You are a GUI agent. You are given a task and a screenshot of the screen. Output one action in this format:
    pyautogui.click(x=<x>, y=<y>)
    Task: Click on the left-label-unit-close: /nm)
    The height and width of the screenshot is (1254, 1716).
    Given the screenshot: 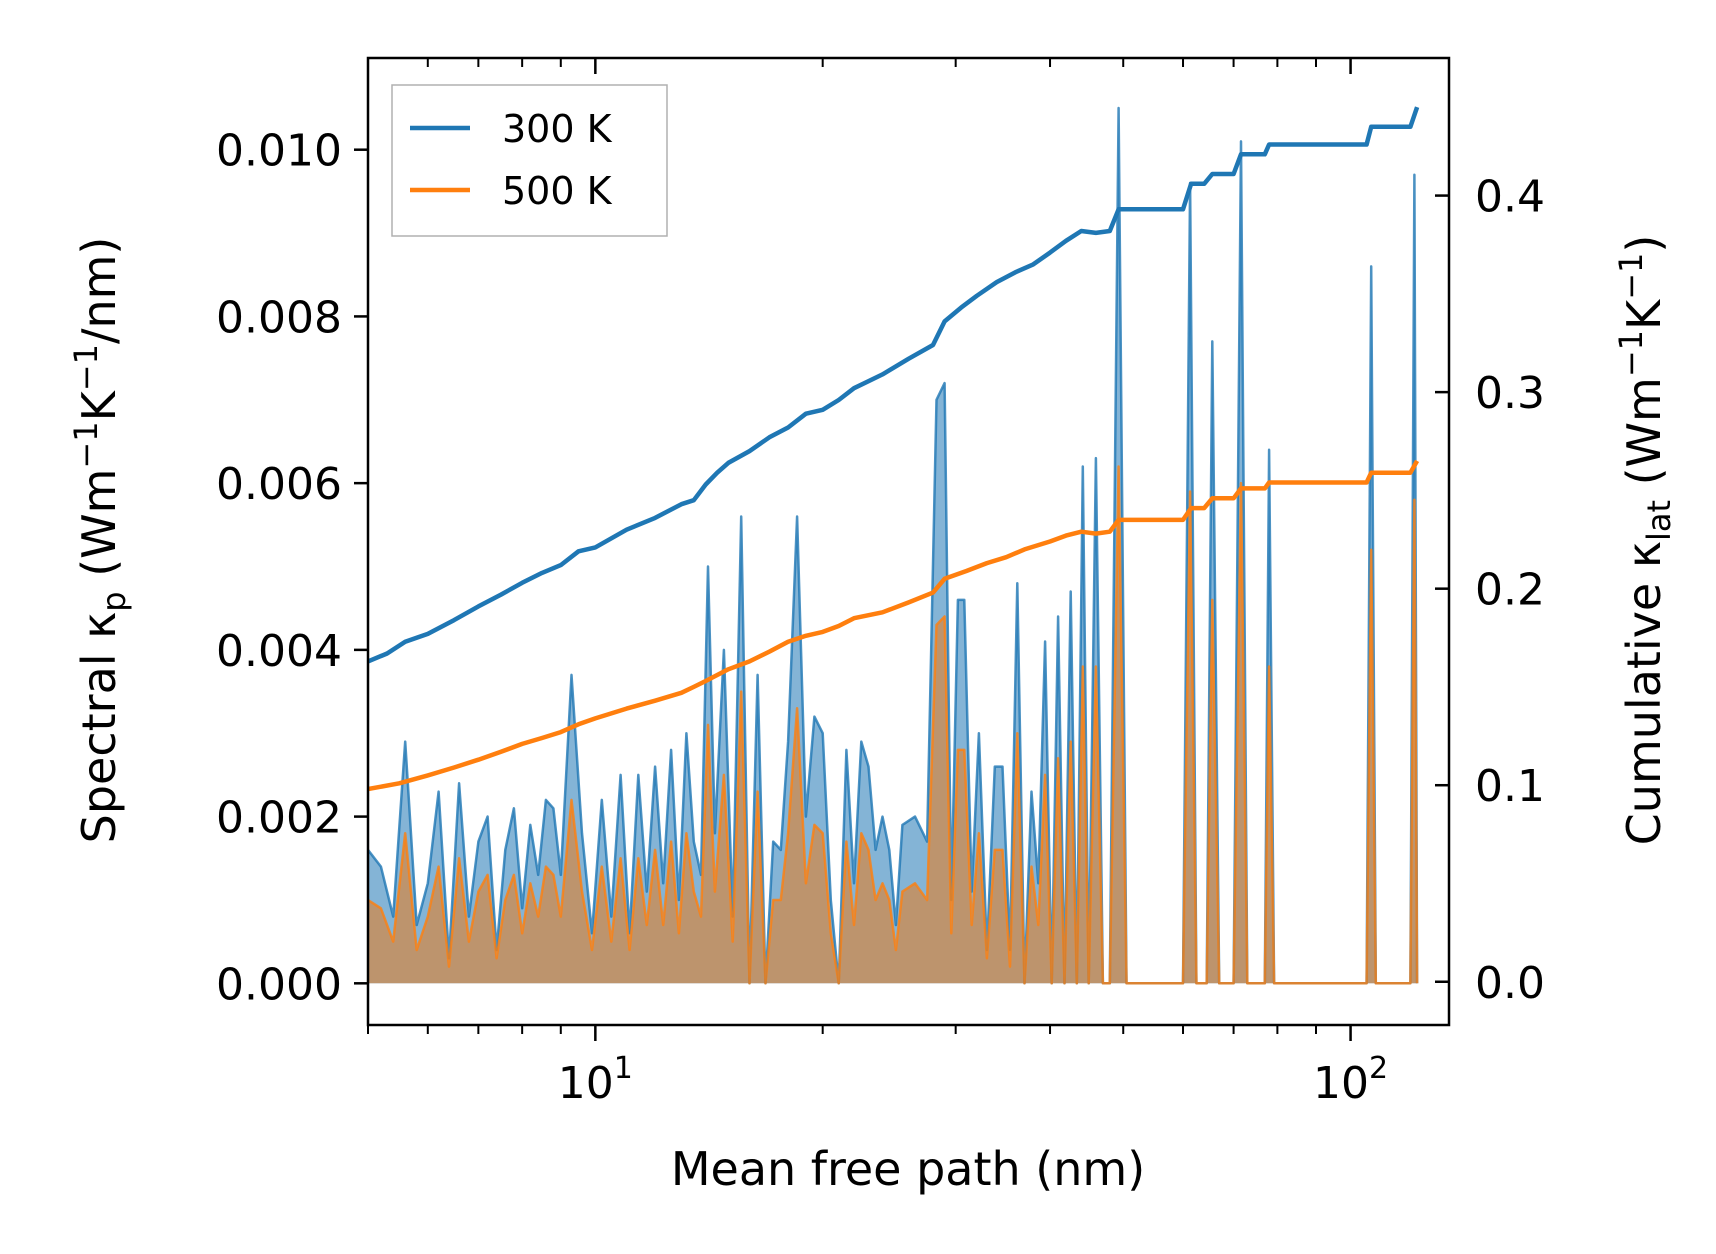 What is the action you would take?
    pyautogui.click(x=99, y=290)
    